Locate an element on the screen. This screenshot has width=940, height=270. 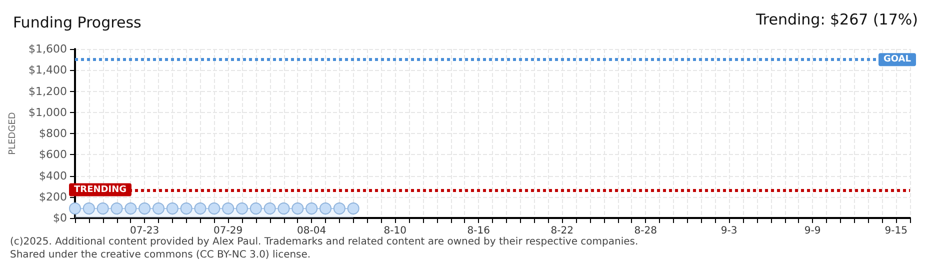
x-tick-label: 08-04 is located at coordinates (311, 231).